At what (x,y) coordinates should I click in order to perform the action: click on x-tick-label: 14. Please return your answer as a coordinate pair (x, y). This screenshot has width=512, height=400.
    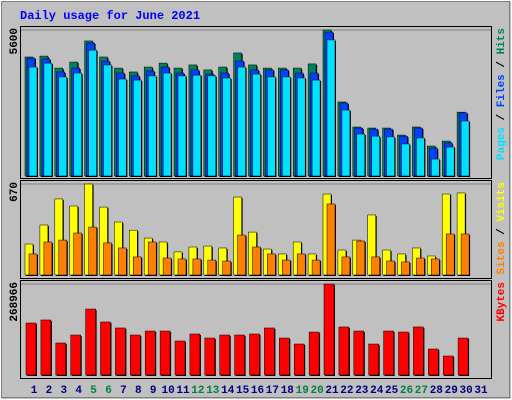
    Looking at the image, I should click on (228, 391).